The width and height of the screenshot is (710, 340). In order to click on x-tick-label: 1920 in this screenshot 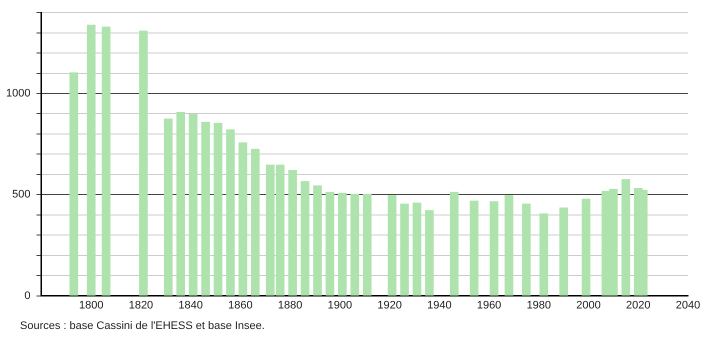, I will do `click(389, 305)`.